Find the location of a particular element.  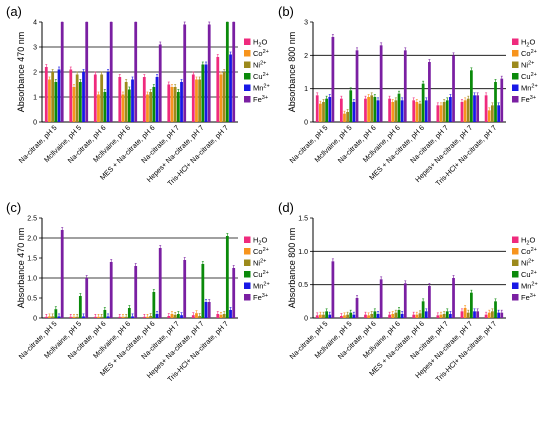

panel-label: (b) is located at coordinates (286, 11).